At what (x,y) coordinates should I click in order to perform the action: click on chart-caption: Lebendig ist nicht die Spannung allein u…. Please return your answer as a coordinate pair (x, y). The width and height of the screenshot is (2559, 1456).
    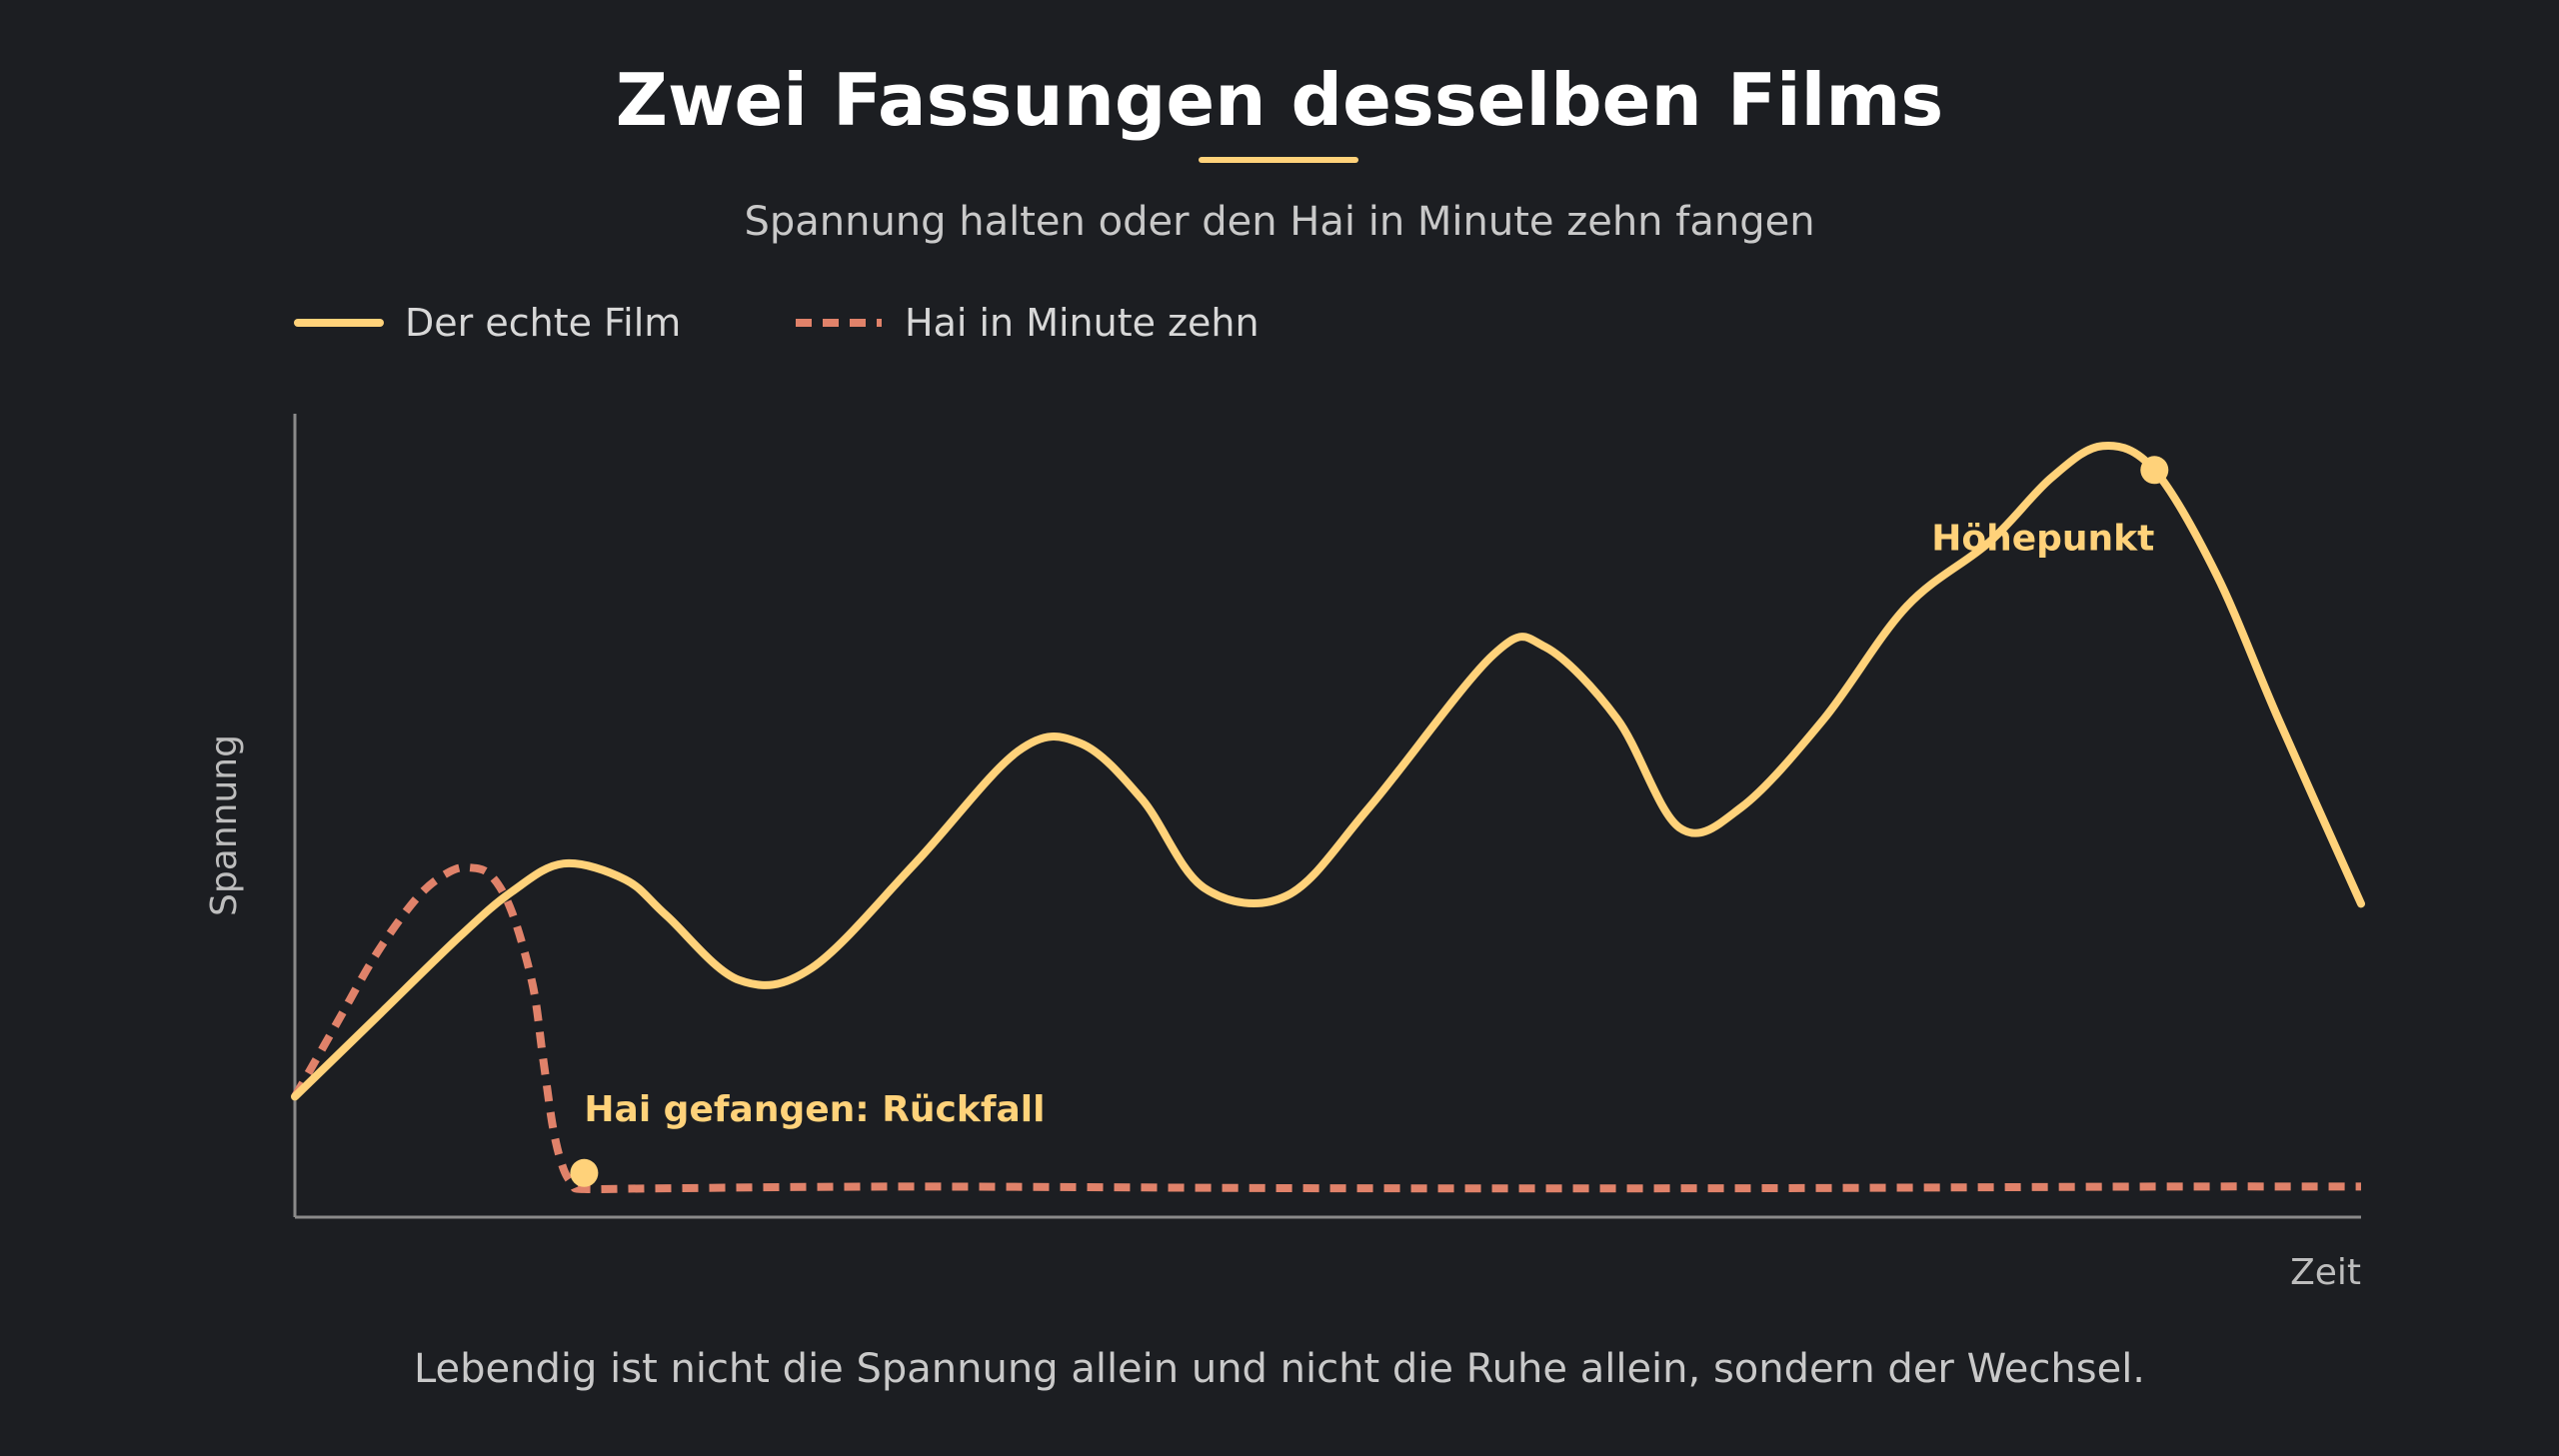
    Looking at the image, I should click on (1279, 1369).